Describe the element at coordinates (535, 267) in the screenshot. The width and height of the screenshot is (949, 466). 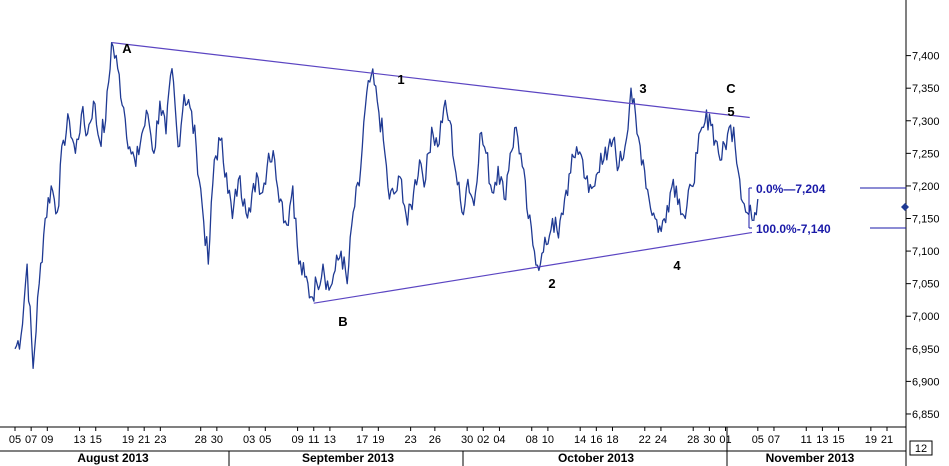
I see `lower-trendline` at that location.